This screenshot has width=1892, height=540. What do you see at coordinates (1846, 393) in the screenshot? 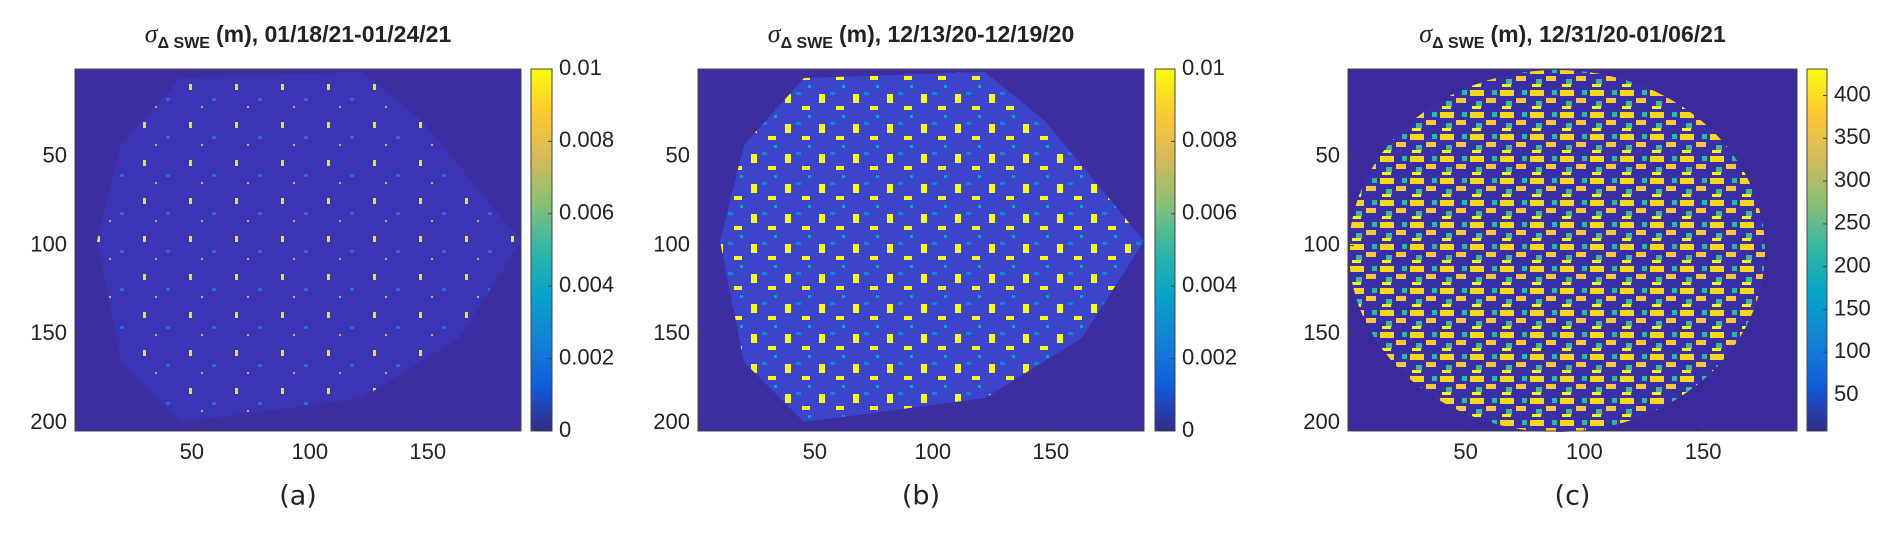
I see `colorbar-tick-label: 50` at bounding box center [1846, 393].